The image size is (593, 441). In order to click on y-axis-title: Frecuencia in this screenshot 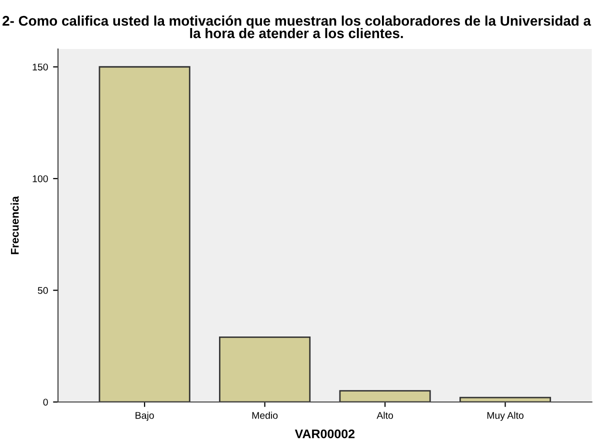, I will do `click(14, 225)`.